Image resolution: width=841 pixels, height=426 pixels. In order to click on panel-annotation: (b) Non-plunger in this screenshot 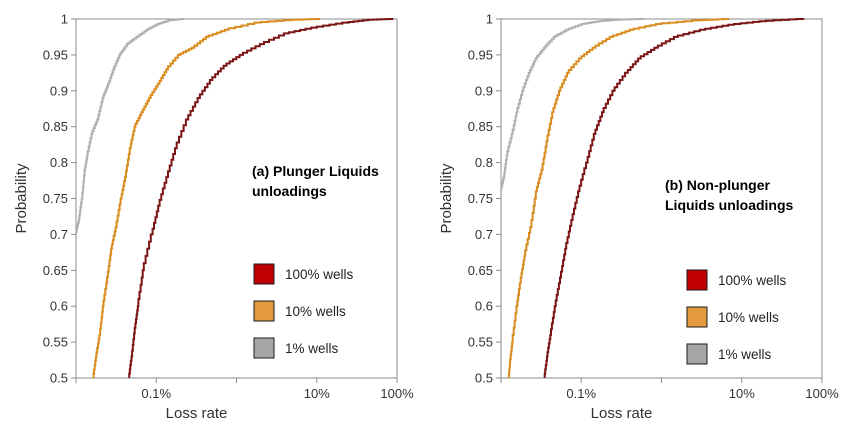, I will do `click(718, 185)`.